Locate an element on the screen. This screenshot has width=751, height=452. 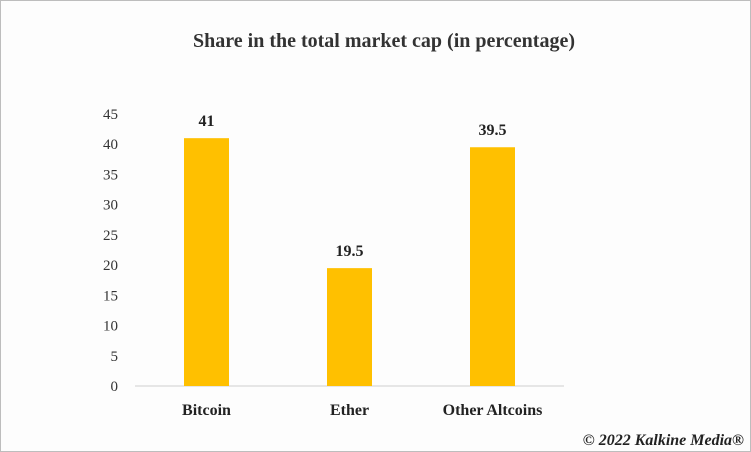
y-tick-label: 40 is located at coordinates (110, 145).